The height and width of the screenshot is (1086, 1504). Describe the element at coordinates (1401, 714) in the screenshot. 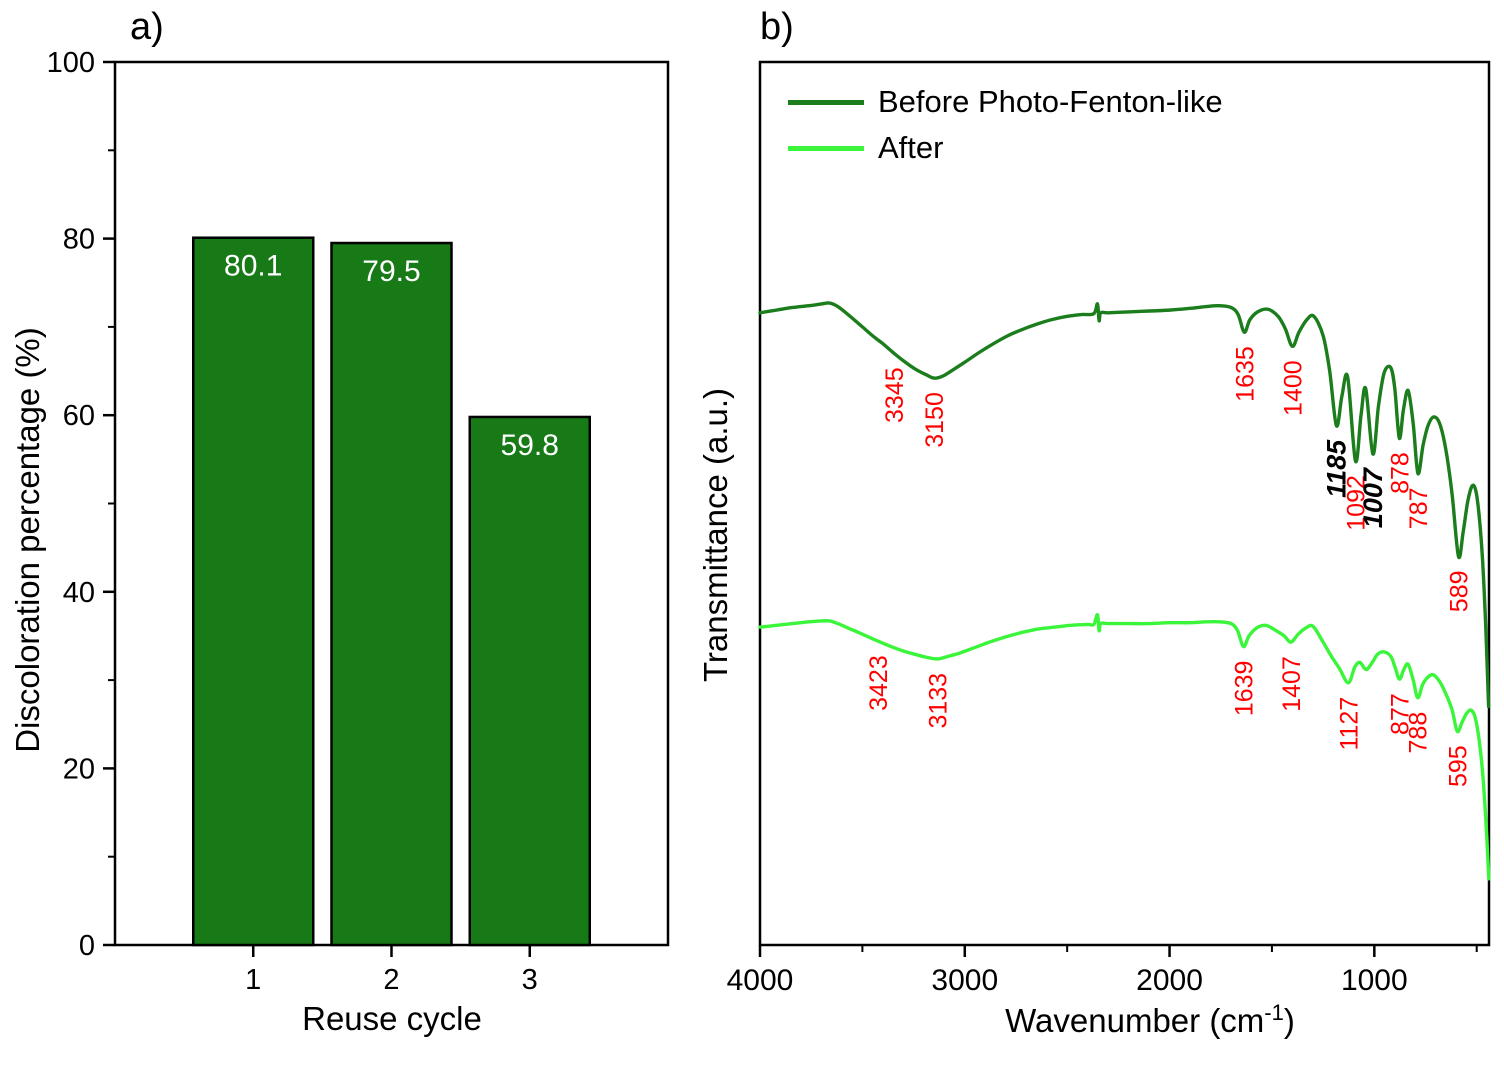

I see `peak-annotation-877: 877` at that location.